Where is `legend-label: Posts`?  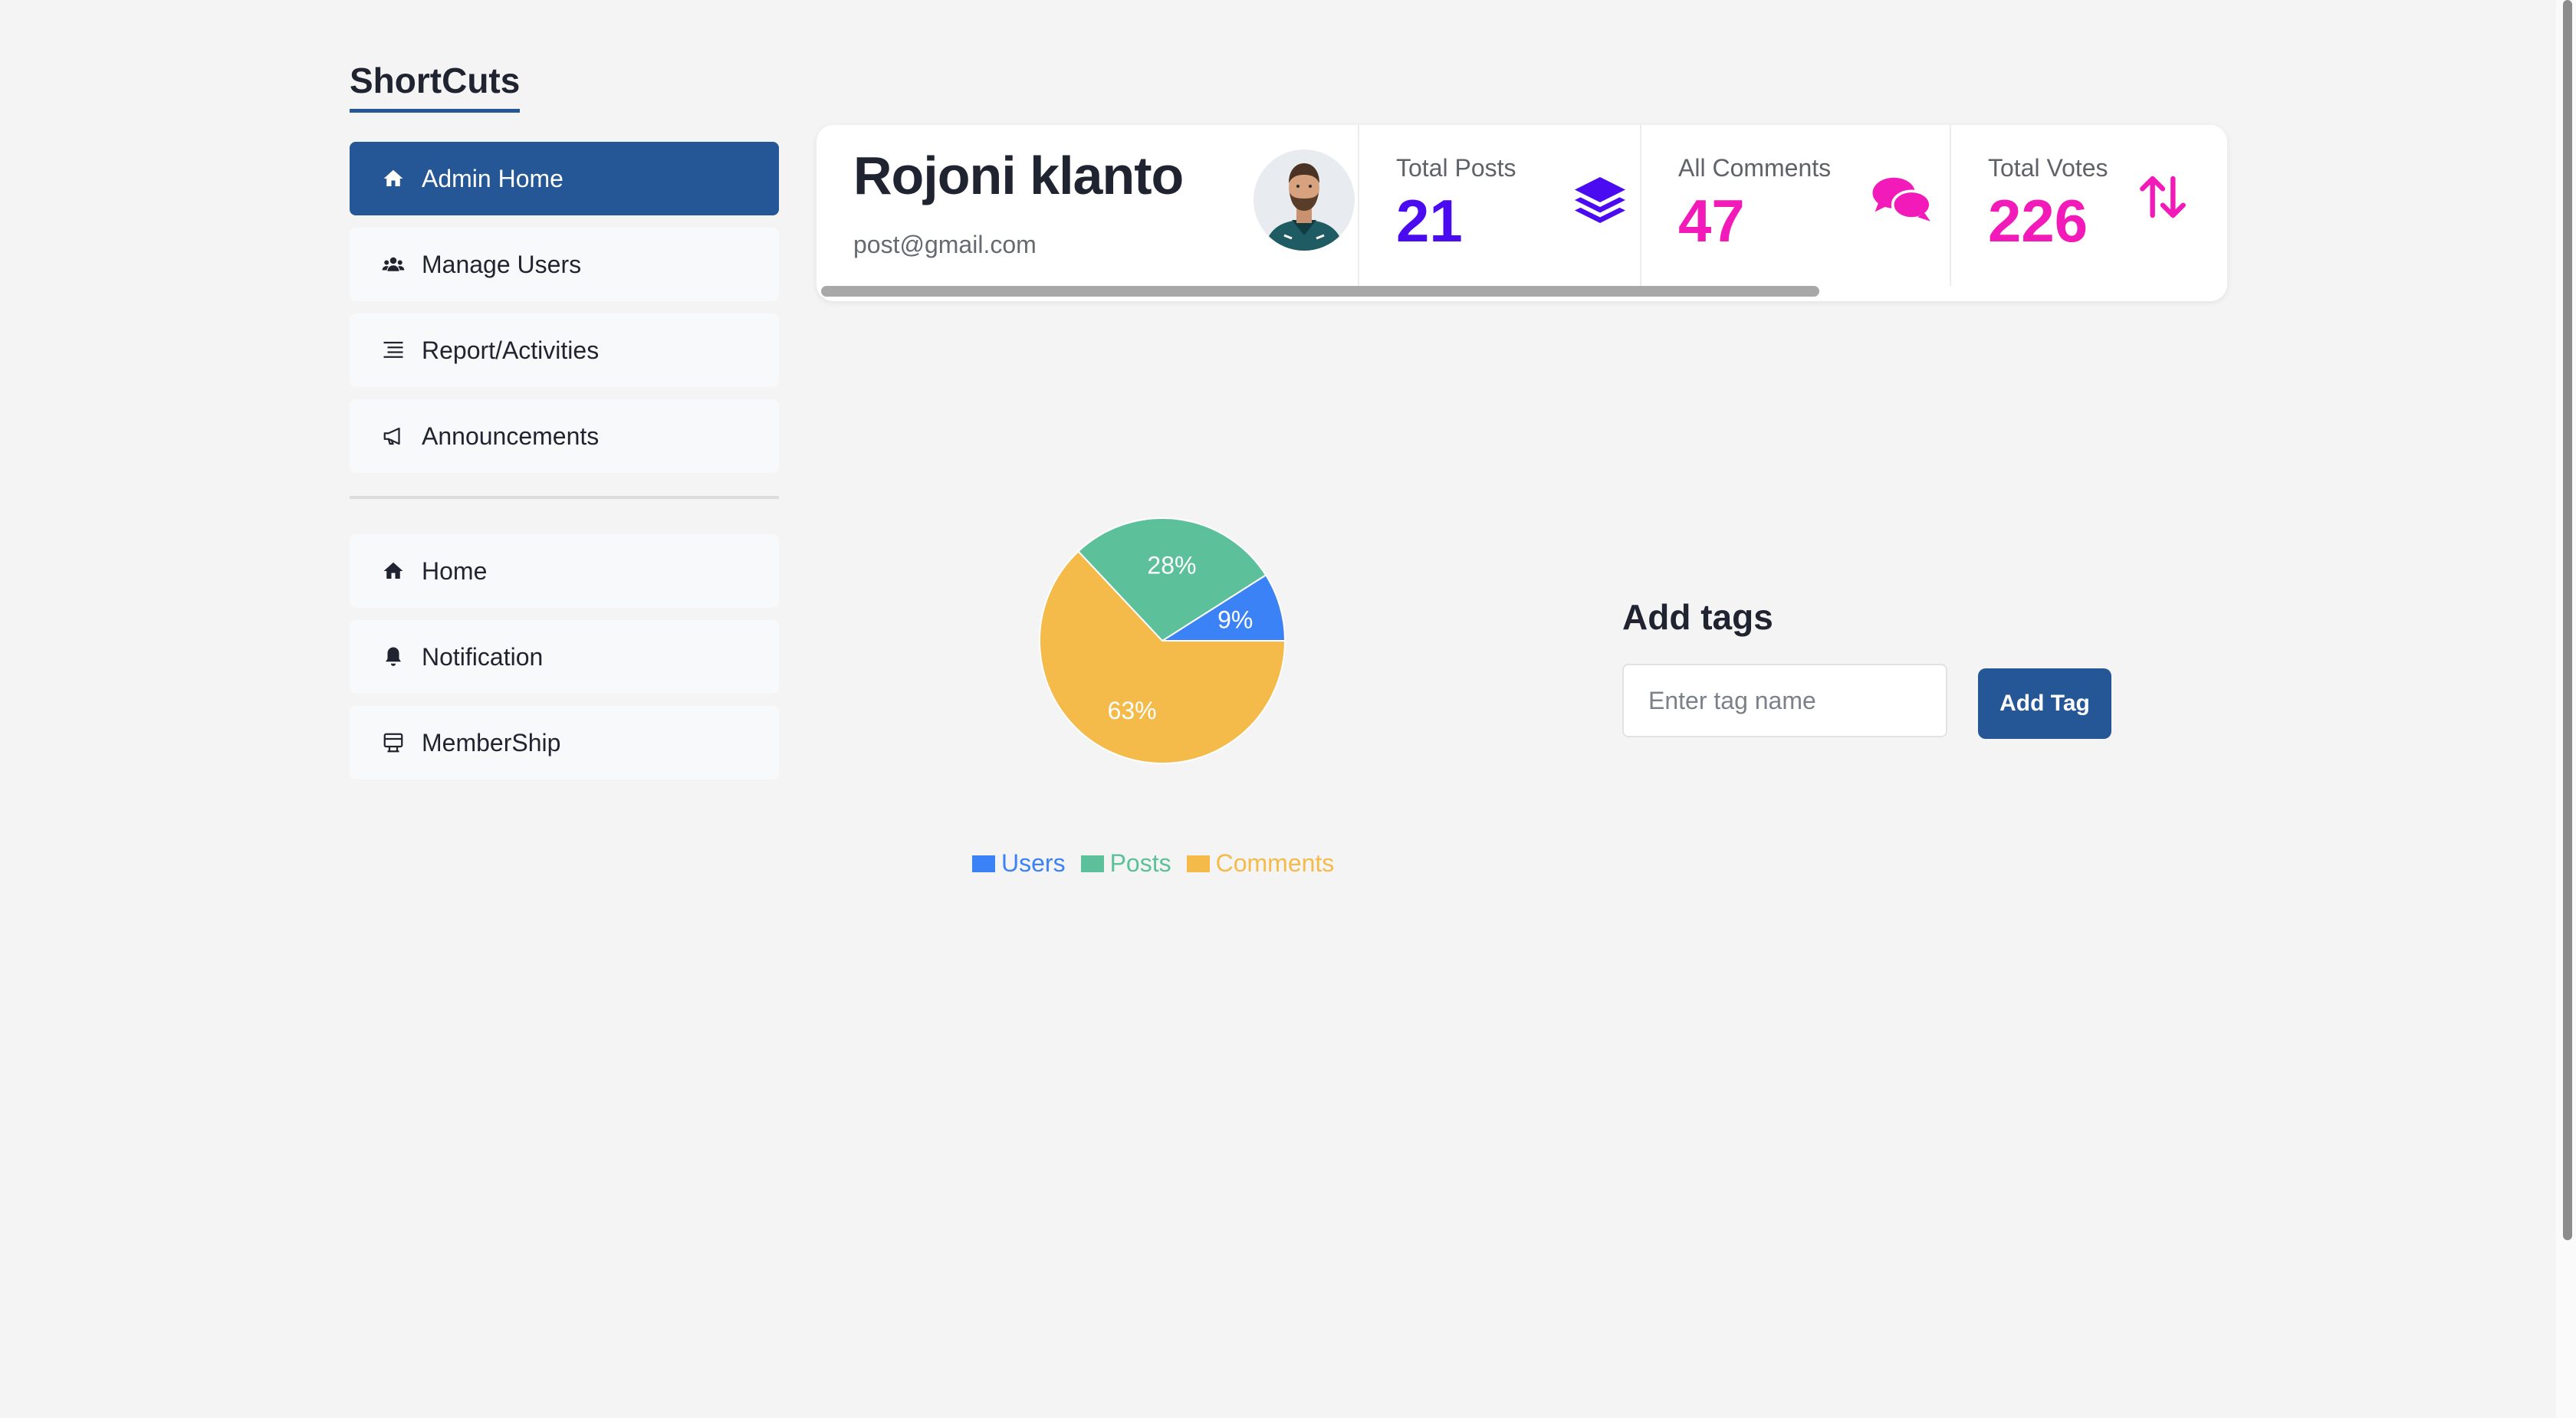
legend-label: Posts is located at coordinates (1140, 863).